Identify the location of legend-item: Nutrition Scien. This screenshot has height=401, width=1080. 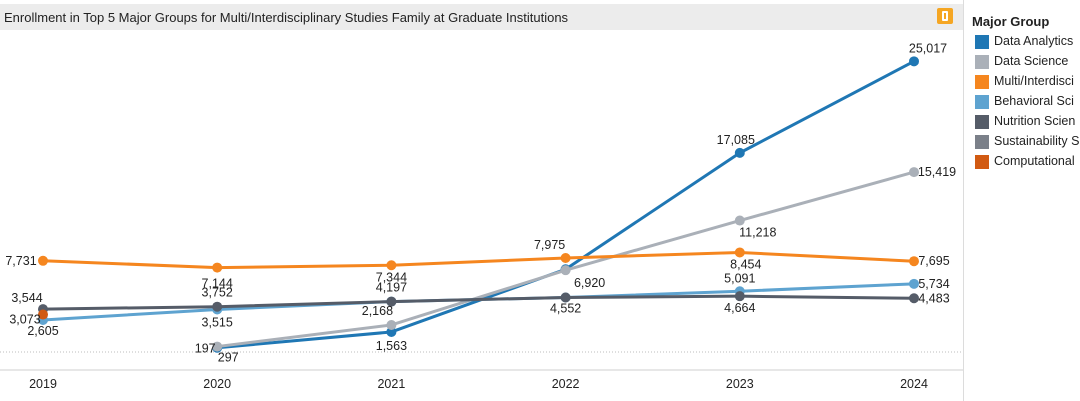
(1023, 123).